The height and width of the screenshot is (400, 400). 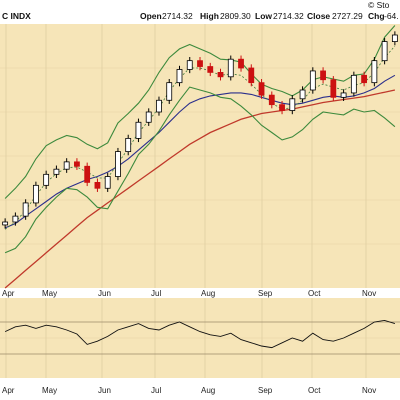 What do you see at coordinates (209, 16) in the screenshot?
I see `header-high-label: High` at bounding box center [209, 16].